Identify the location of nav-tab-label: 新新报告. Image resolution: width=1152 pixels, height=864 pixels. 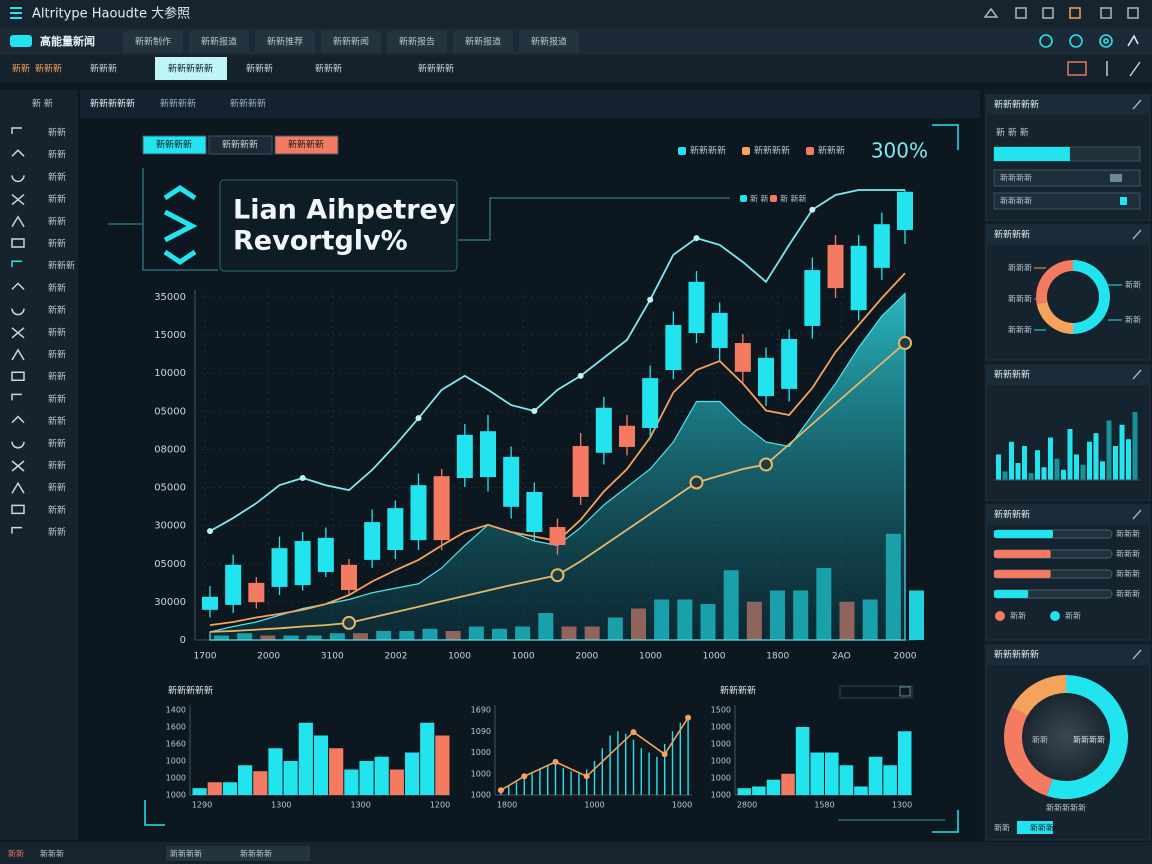
(417, 42).